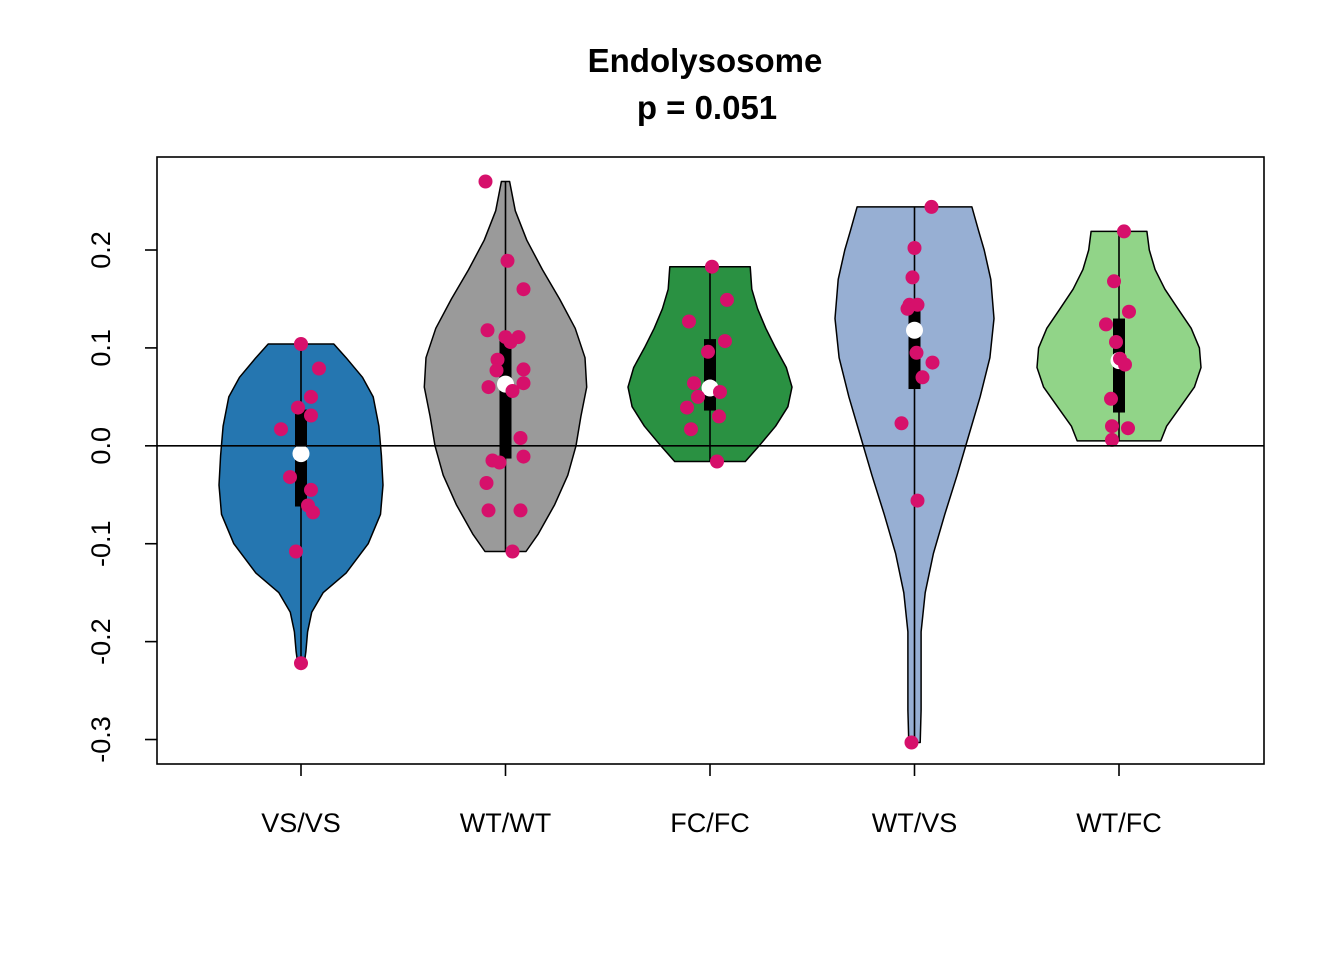 The width and height of the screenshot is (1344, 960). I want to click on x-tick-label: WT/VS, so click(915, 823).